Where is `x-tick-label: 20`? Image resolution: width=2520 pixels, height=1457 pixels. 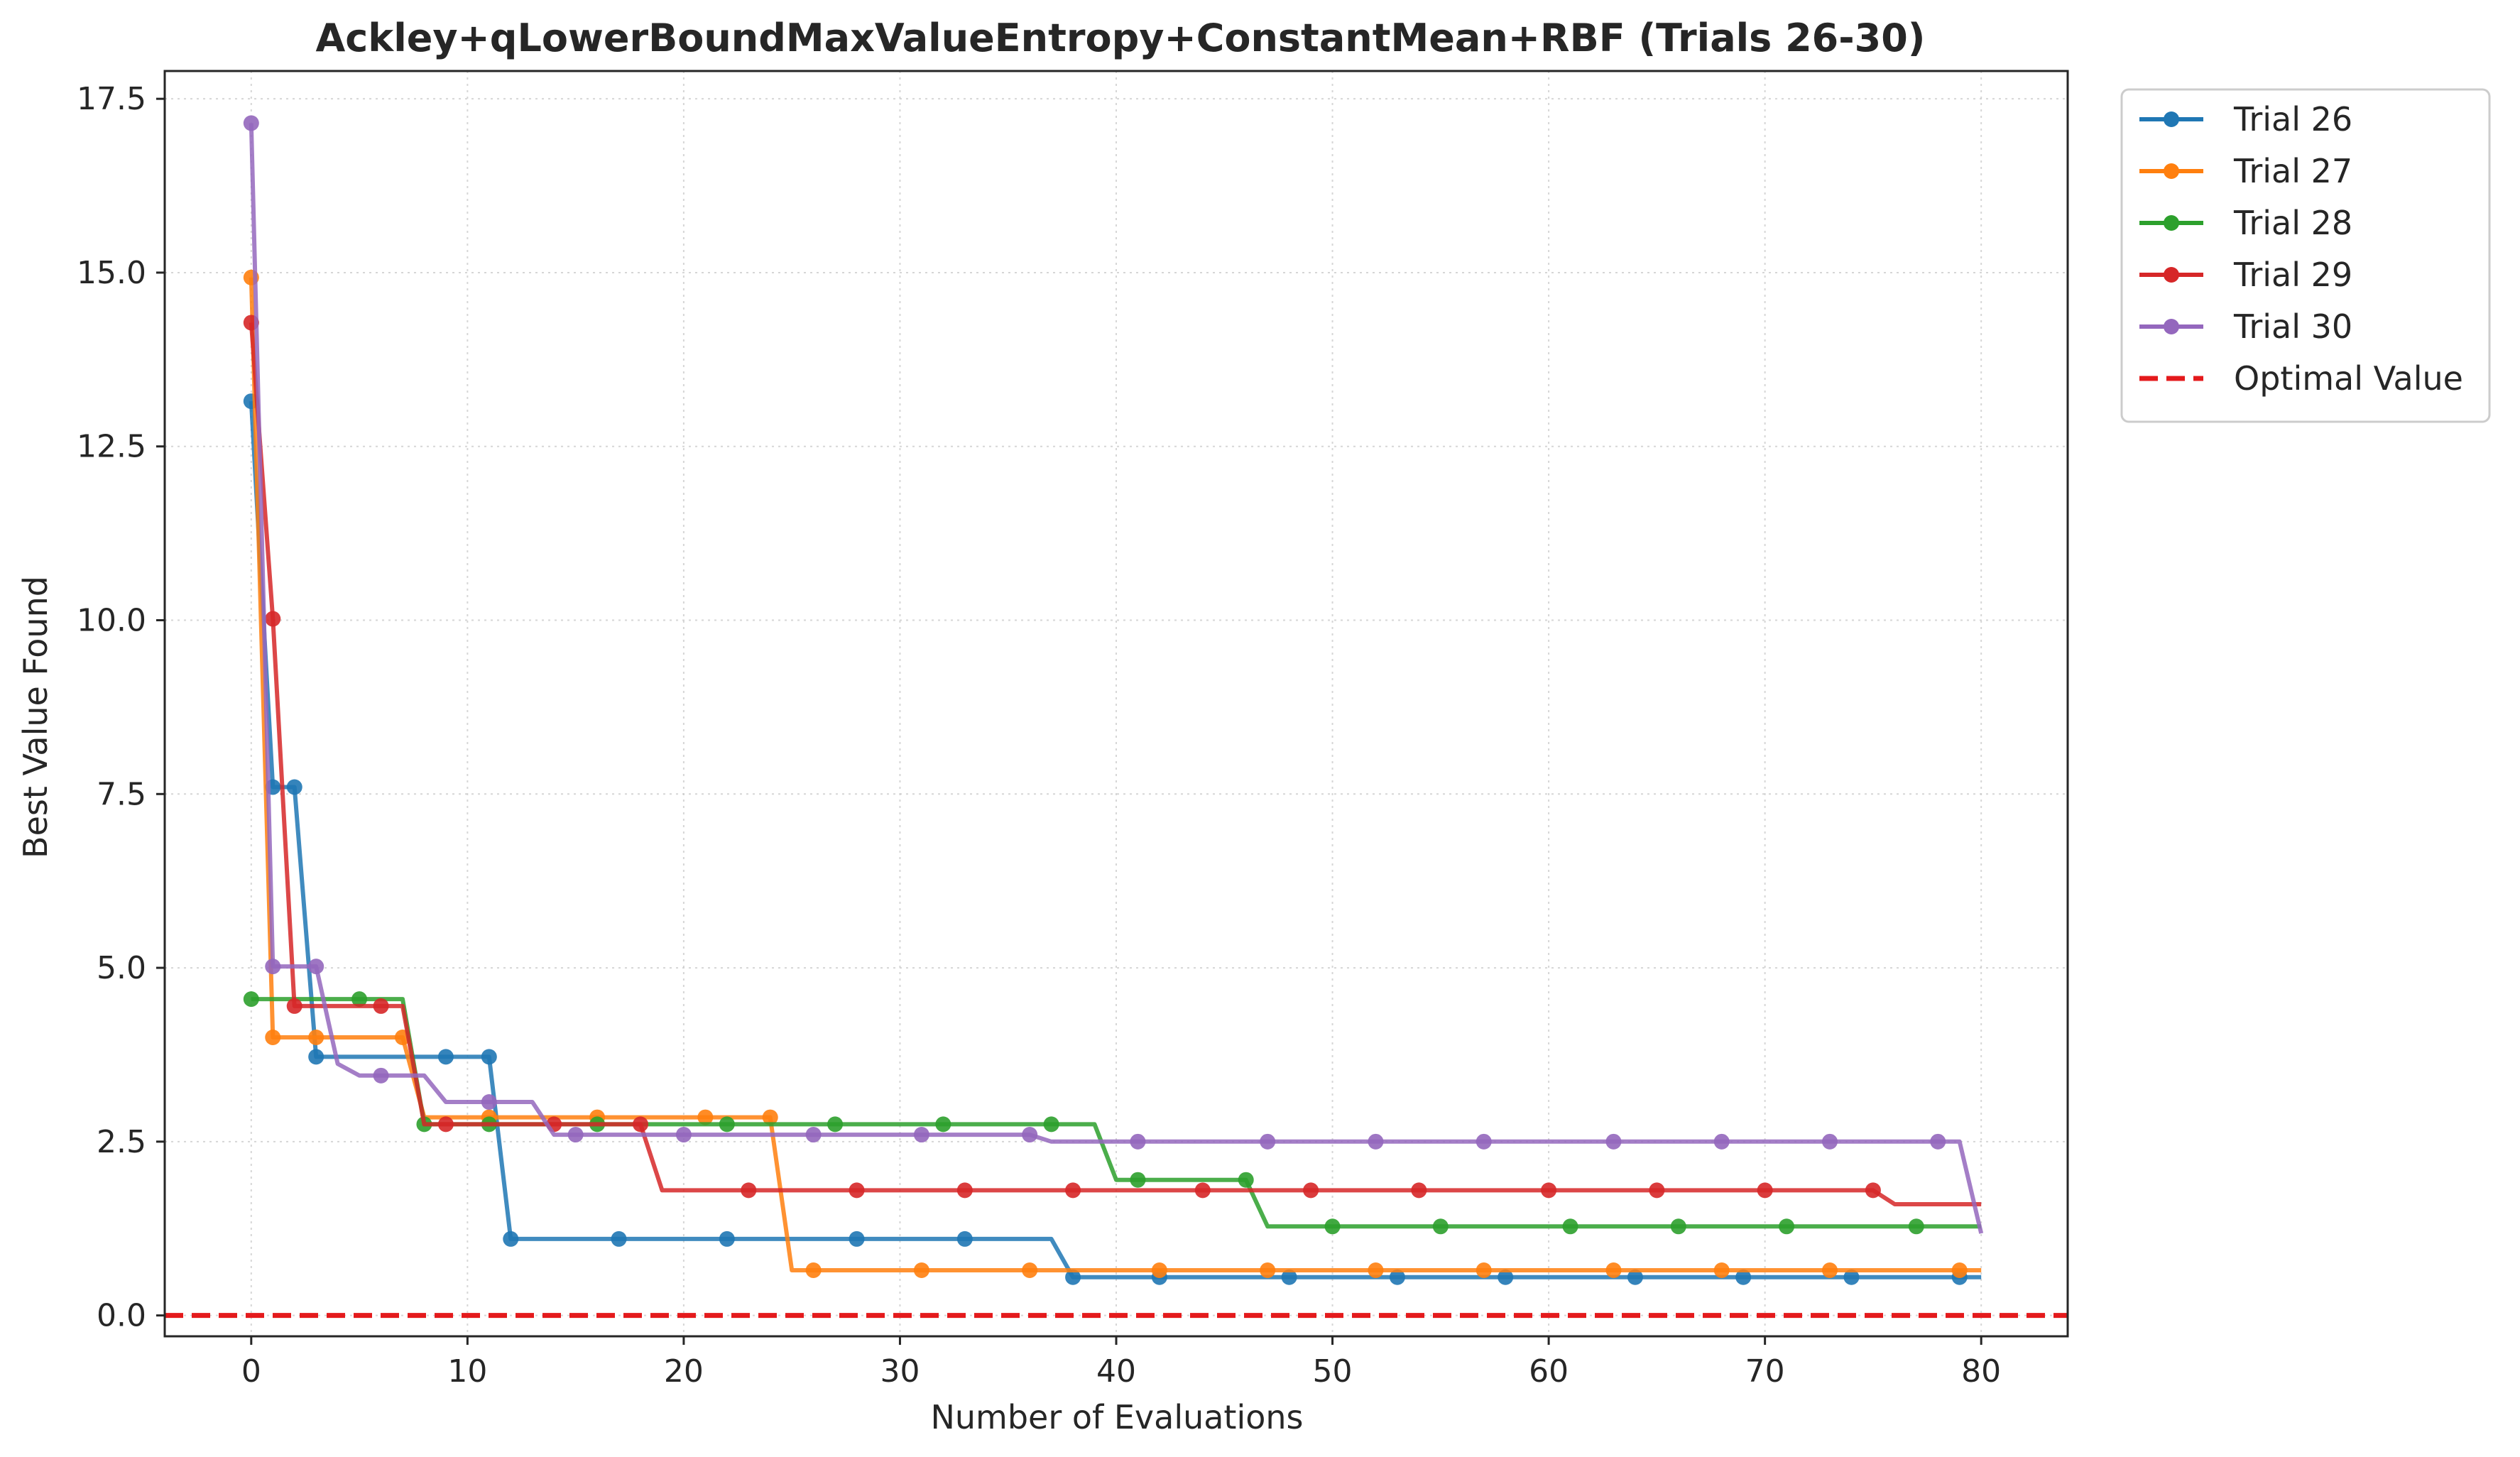
x-tick-label: 20 is located at coordinates (684, 1371).